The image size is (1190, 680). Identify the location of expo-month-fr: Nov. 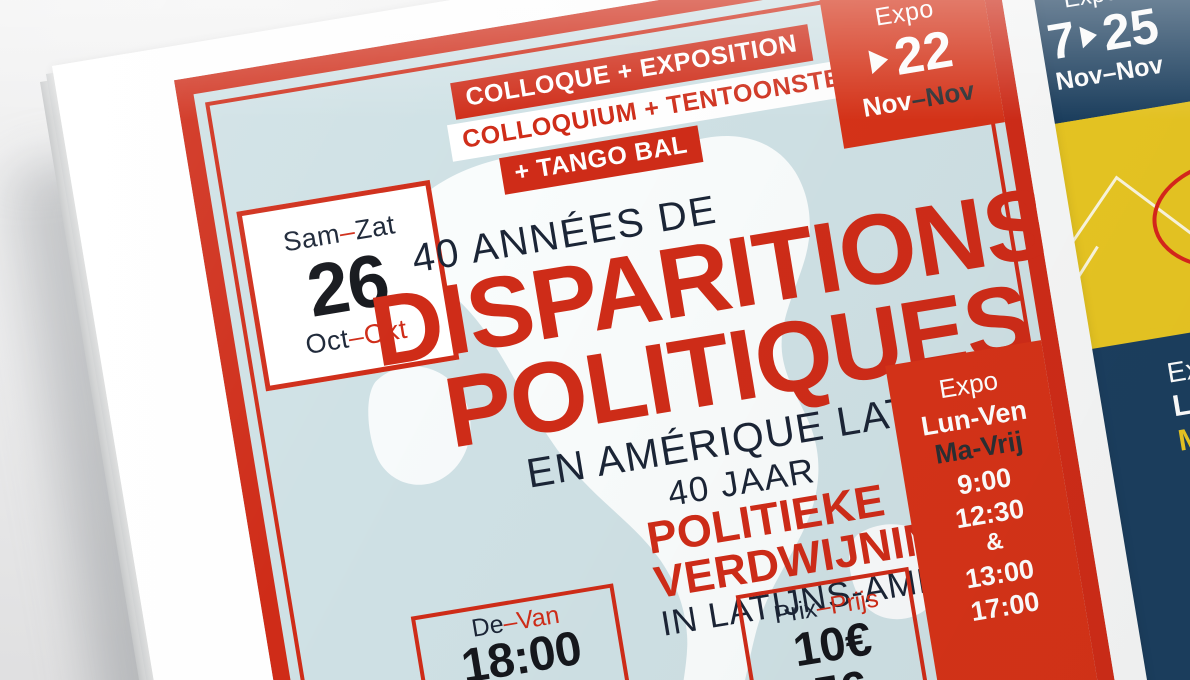
(887, 104).